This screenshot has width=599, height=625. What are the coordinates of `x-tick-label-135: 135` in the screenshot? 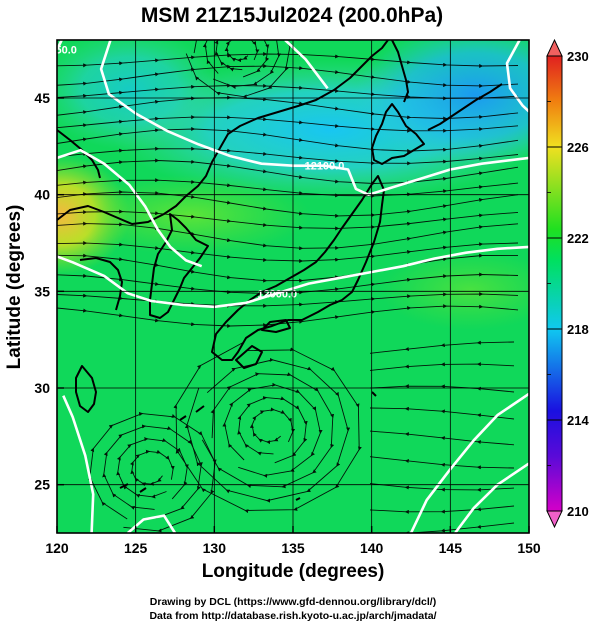 It's located at (293, 548).